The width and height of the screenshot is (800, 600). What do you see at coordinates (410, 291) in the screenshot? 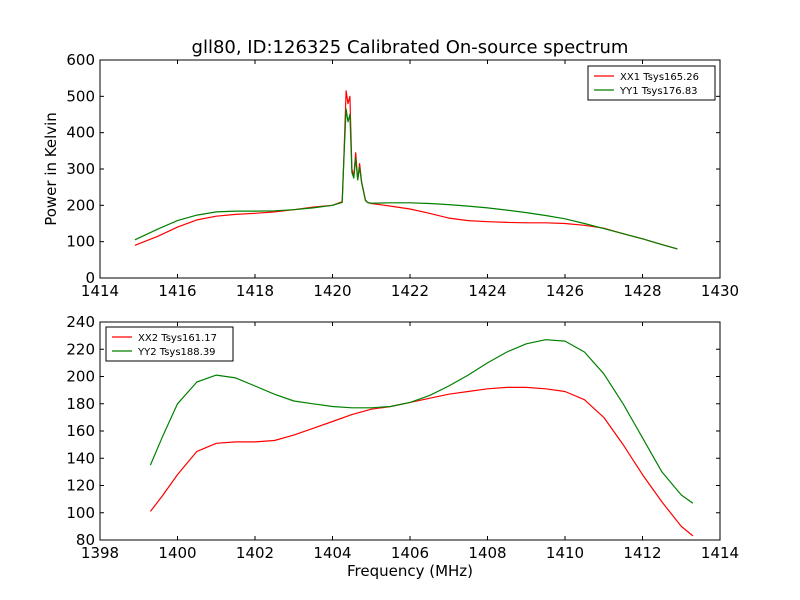
I see `x-tick-label: 1422` at bounding box center [410, 291].